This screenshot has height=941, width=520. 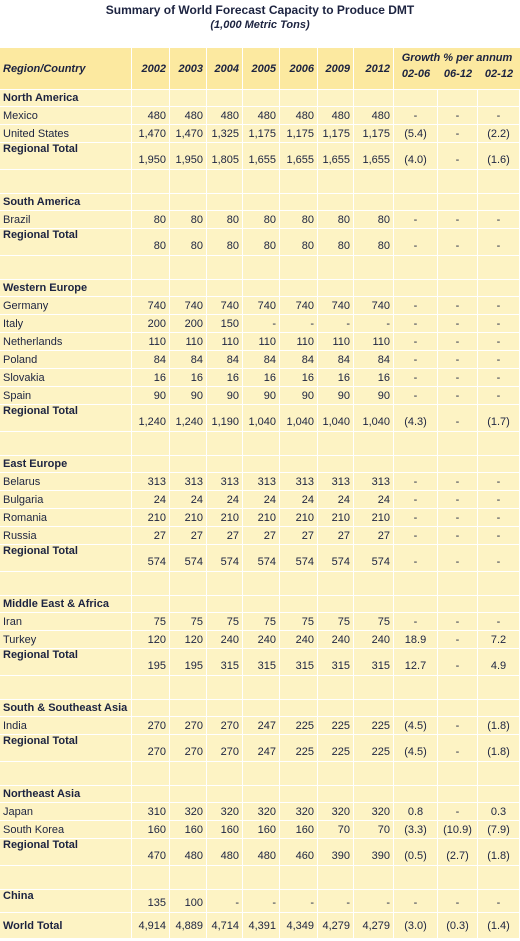 What do you see at coordinates (151, 925) in the screenshot?
I see `value-cell: 4,914` at bounding box center [151, 925].